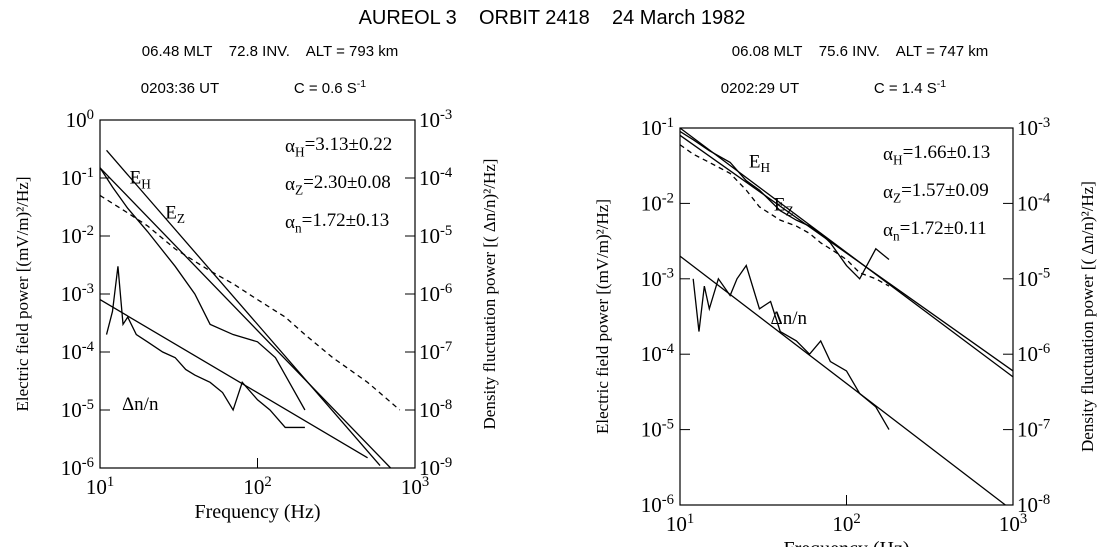 This screenshot has width=1105, height=547. What do you see at coordinates (552, 18) in the screenshot?
I see `figure-title: AUREOL 3 ORBIT 2418 24 March 1982` at bounding box center [552, 18].